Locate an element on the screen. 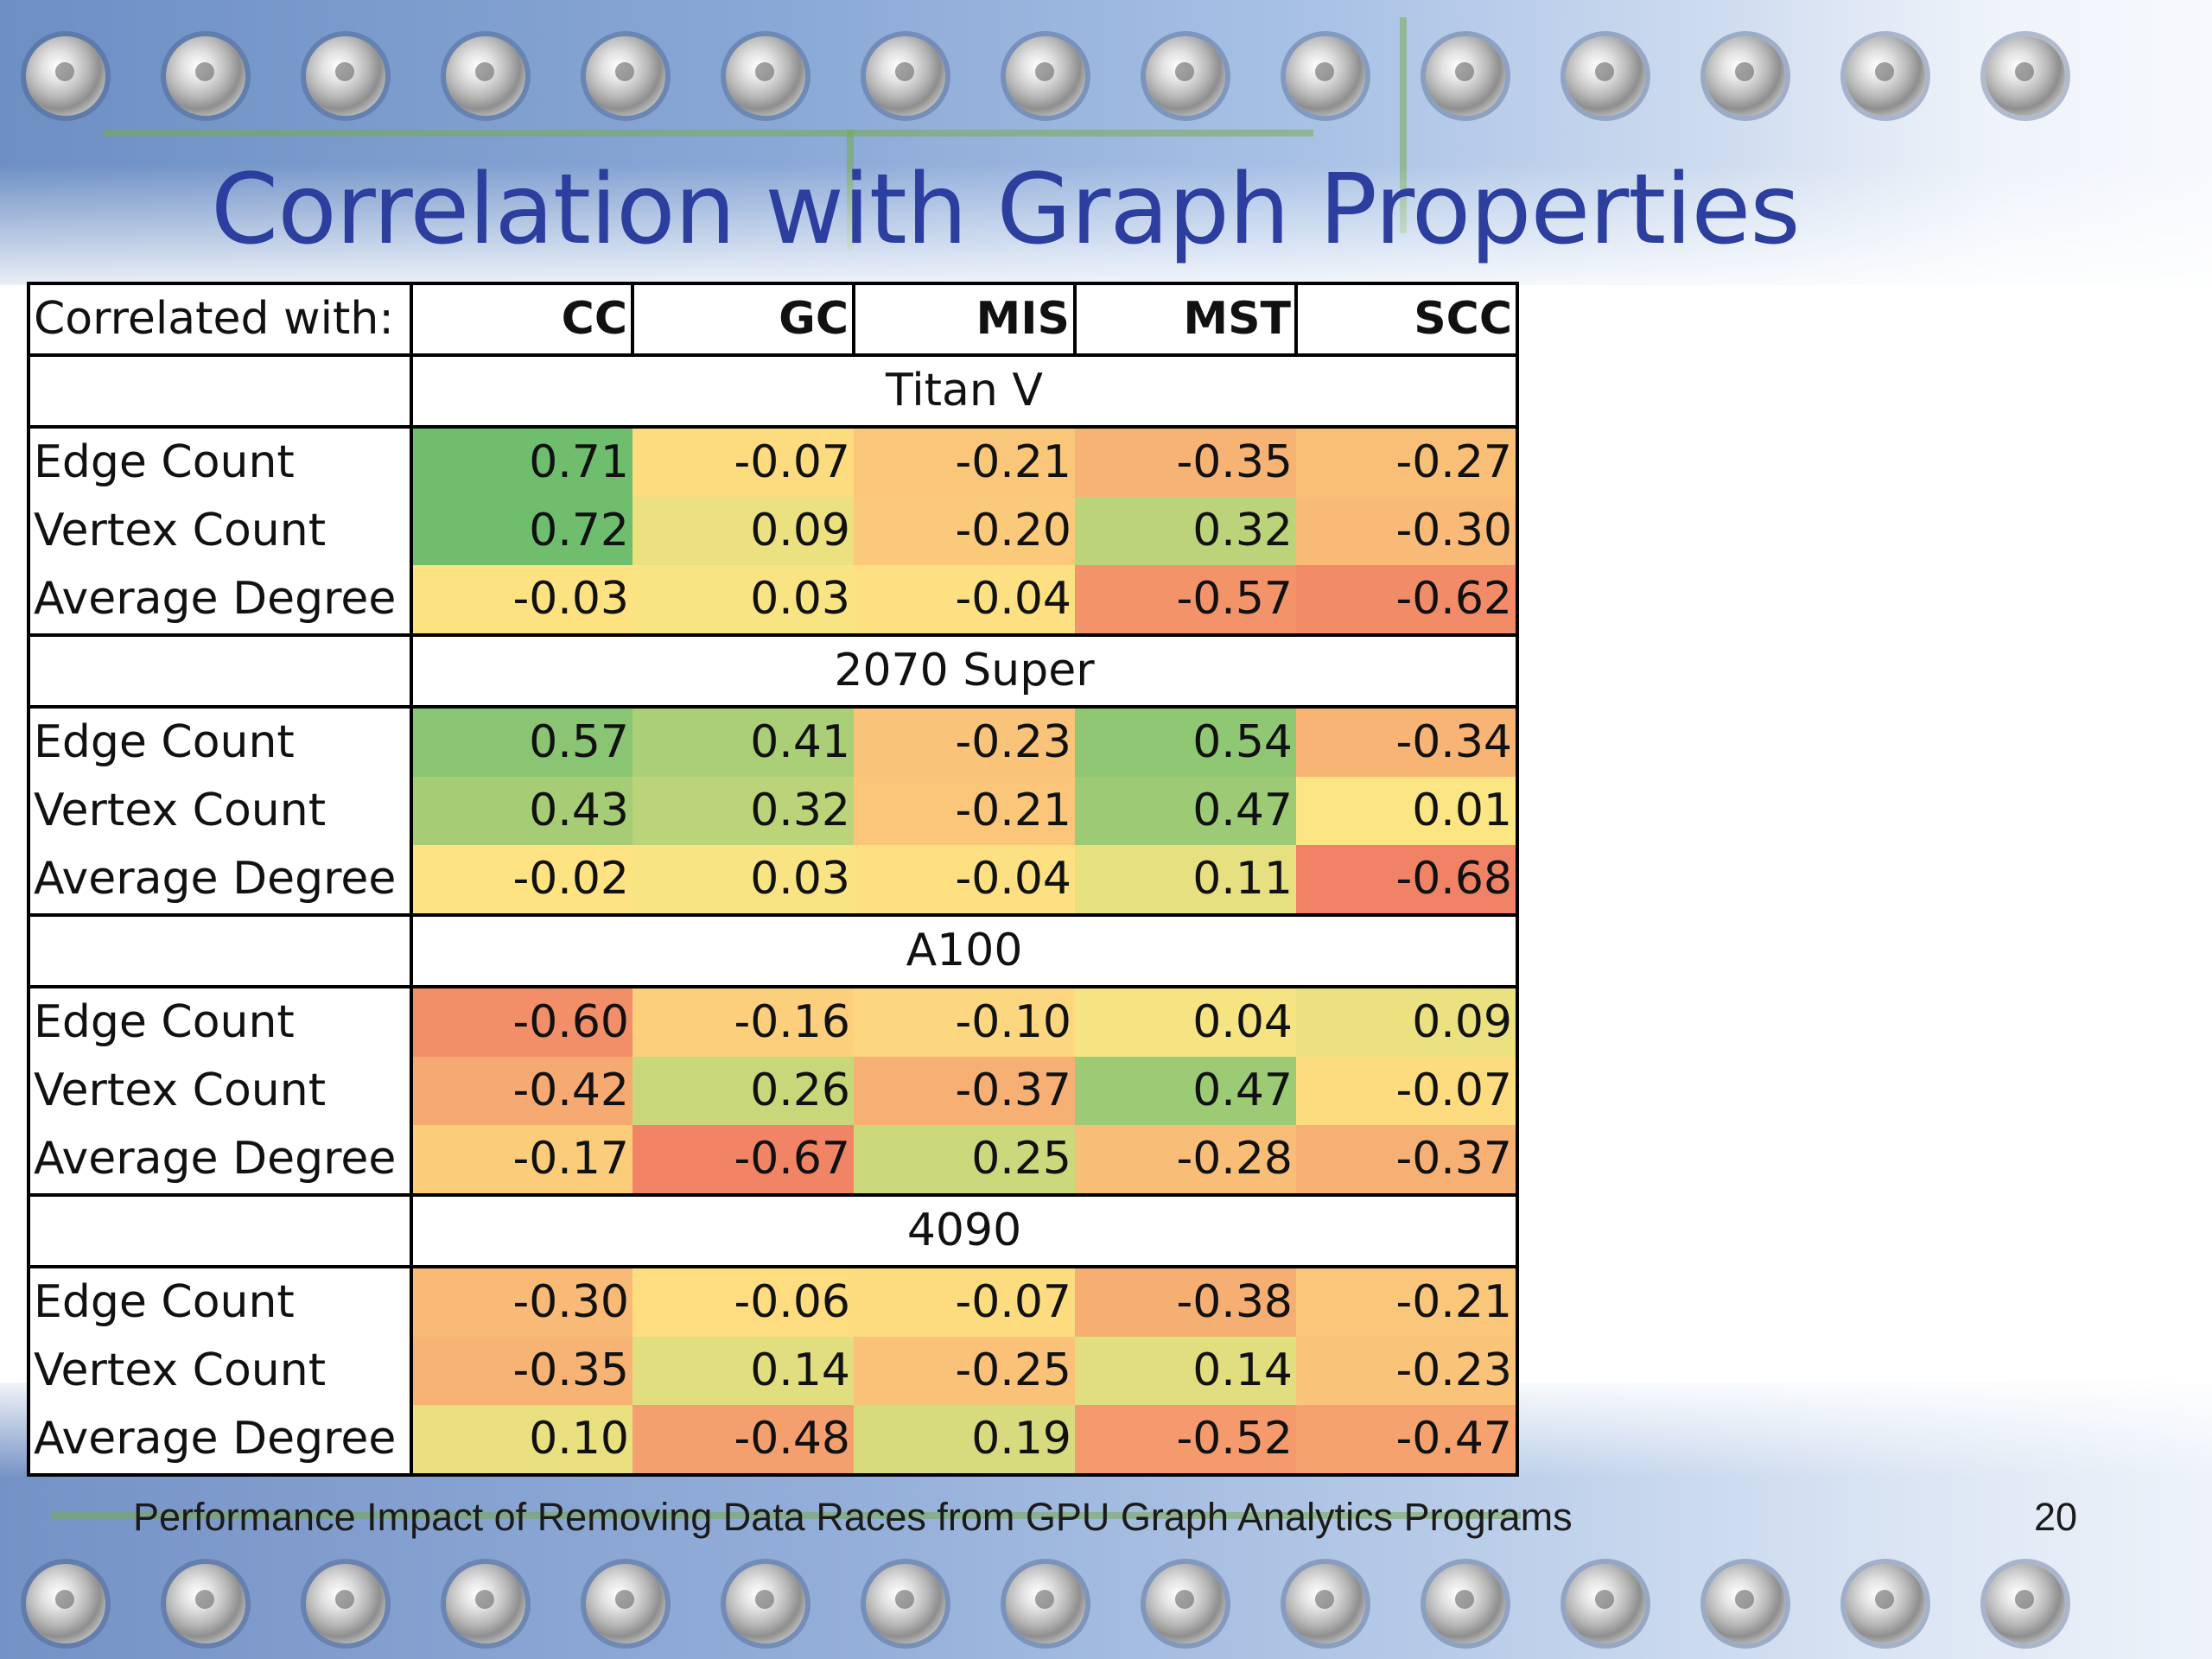 This screenshot has width=2212, height=1659. correlation-cell: -0.67 is located at coordinates (743, 1161).